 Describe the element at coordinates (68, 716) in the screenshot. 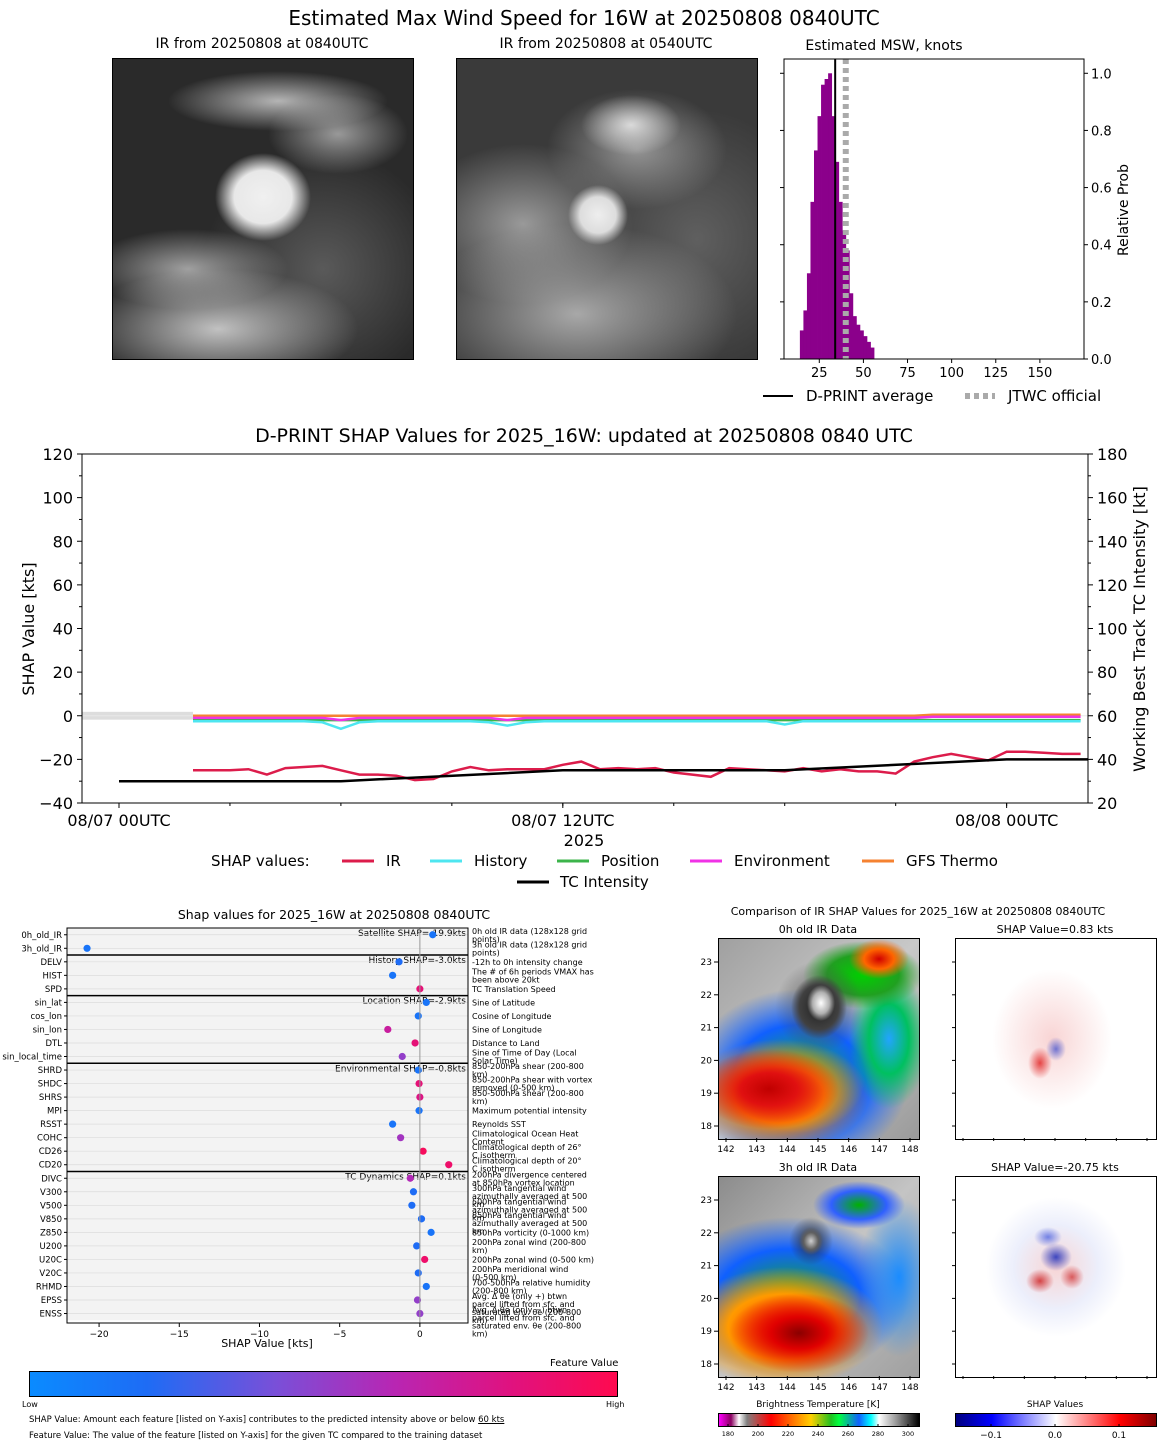

I see `ts-ytick-label: 0` at that location.